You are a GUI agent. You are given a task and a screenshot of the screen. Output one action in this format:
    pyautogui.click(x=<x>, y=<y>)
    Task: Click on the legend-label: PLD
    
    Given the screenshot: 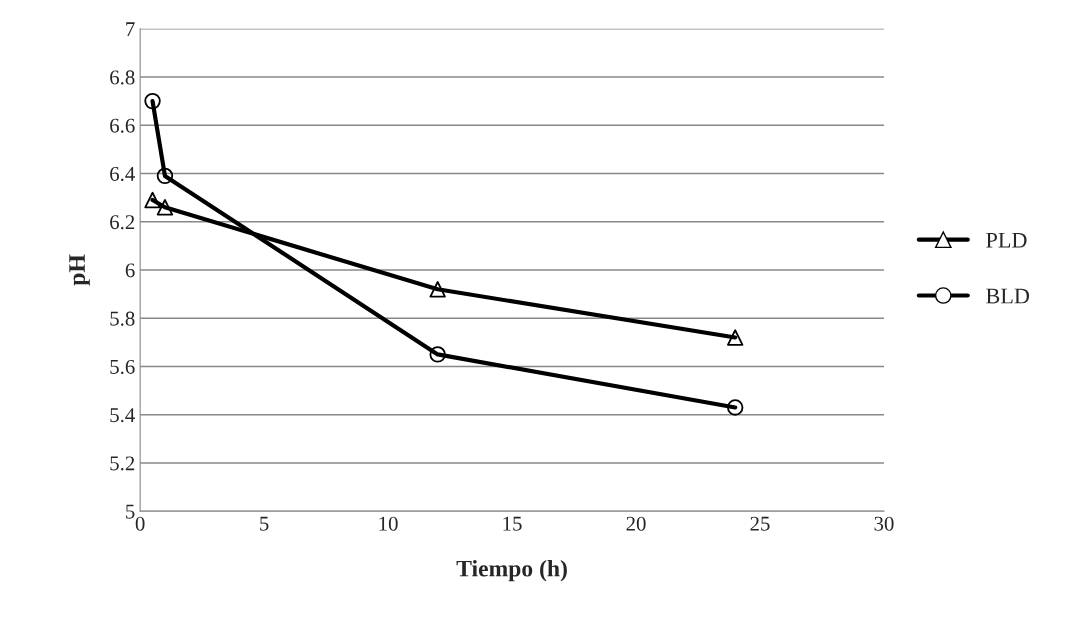 What is the action you would take?
    pyautogui.click(x=1006, y=240)
    